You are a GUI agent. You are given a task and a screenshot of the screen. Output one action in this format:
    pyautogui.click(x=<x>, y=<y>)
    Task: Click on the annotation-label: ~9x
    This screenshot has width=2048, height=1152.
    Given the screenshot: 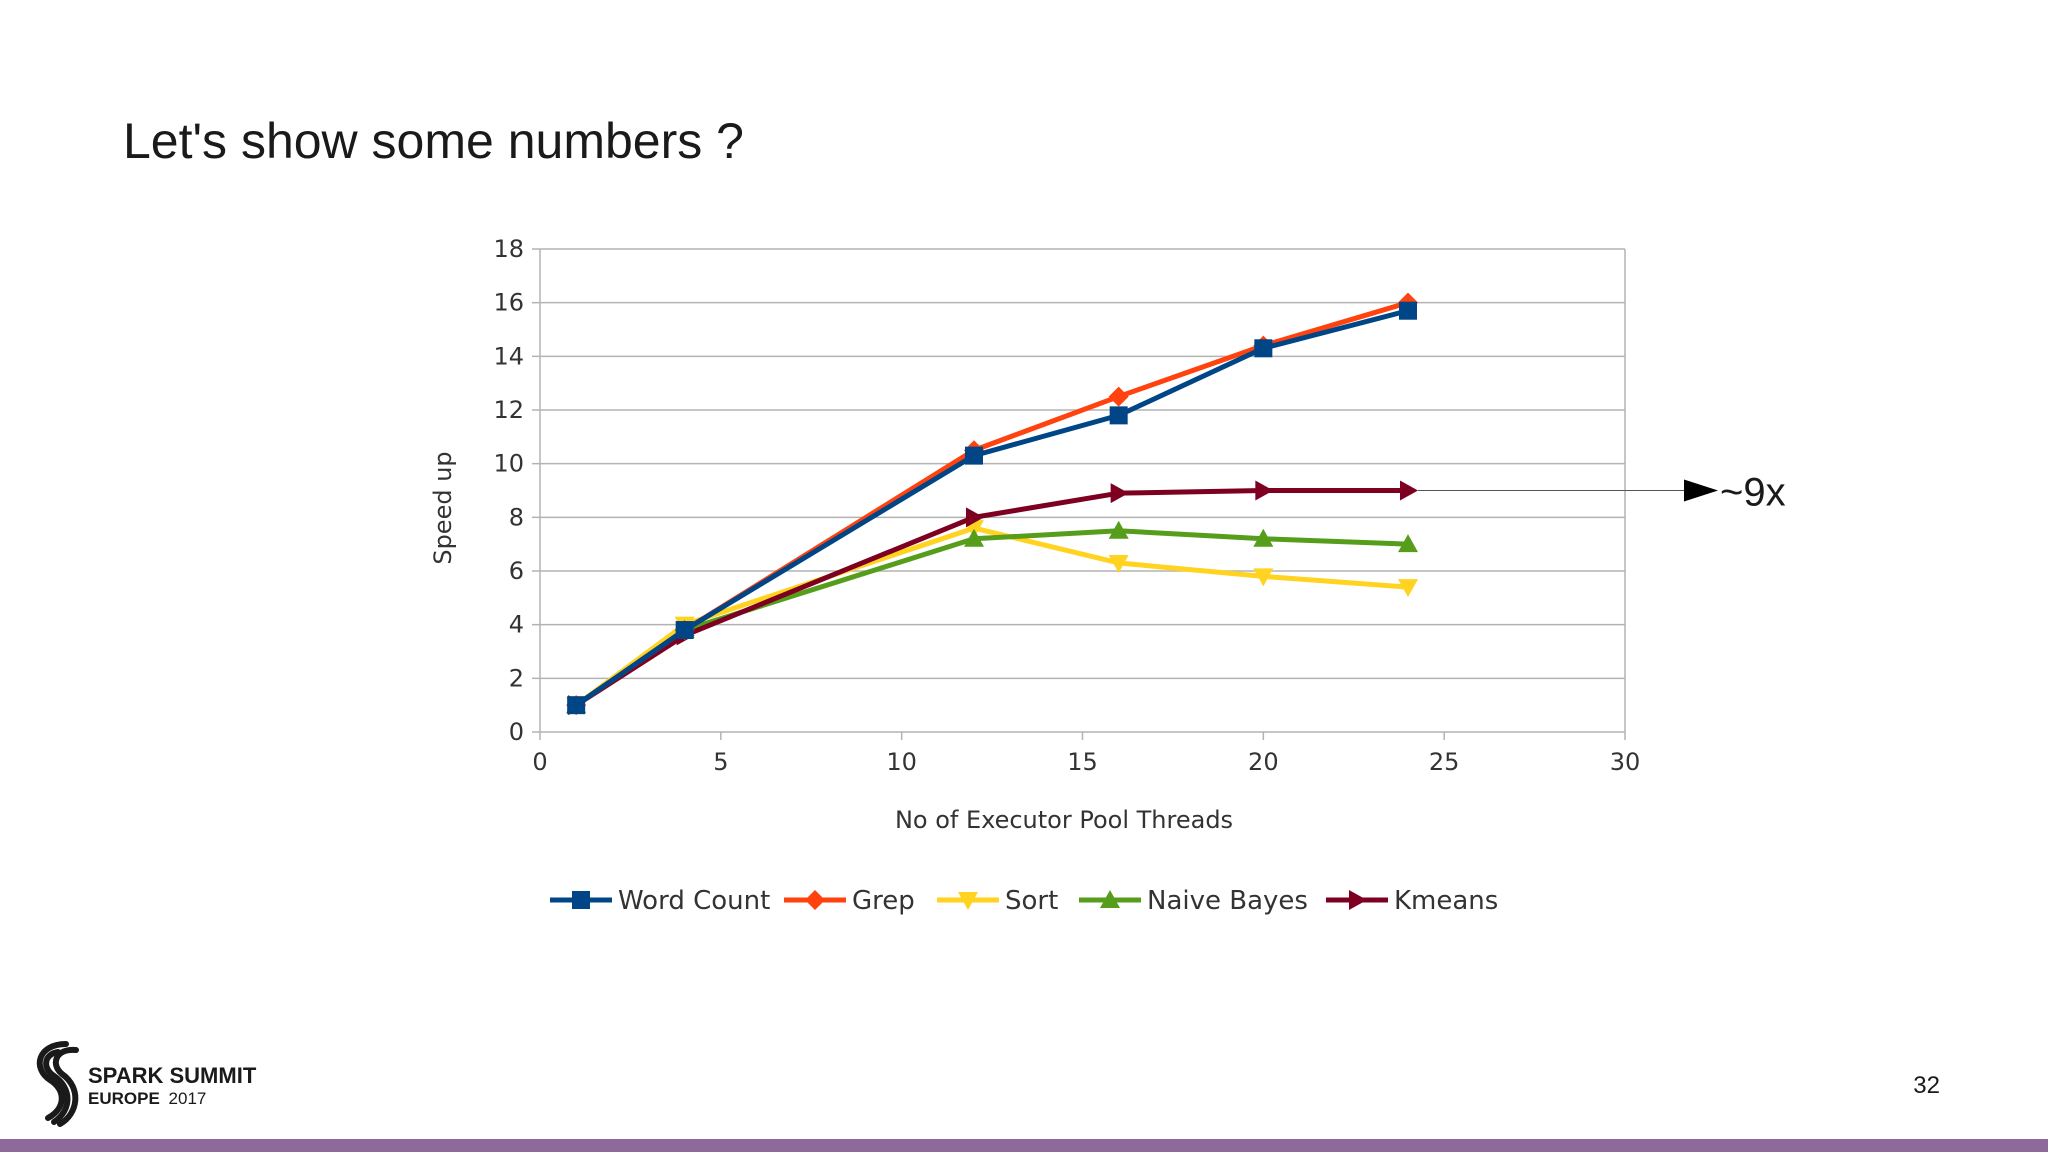 What is the action you would take?
    pyautogui.click(x=1753, y=493)
    